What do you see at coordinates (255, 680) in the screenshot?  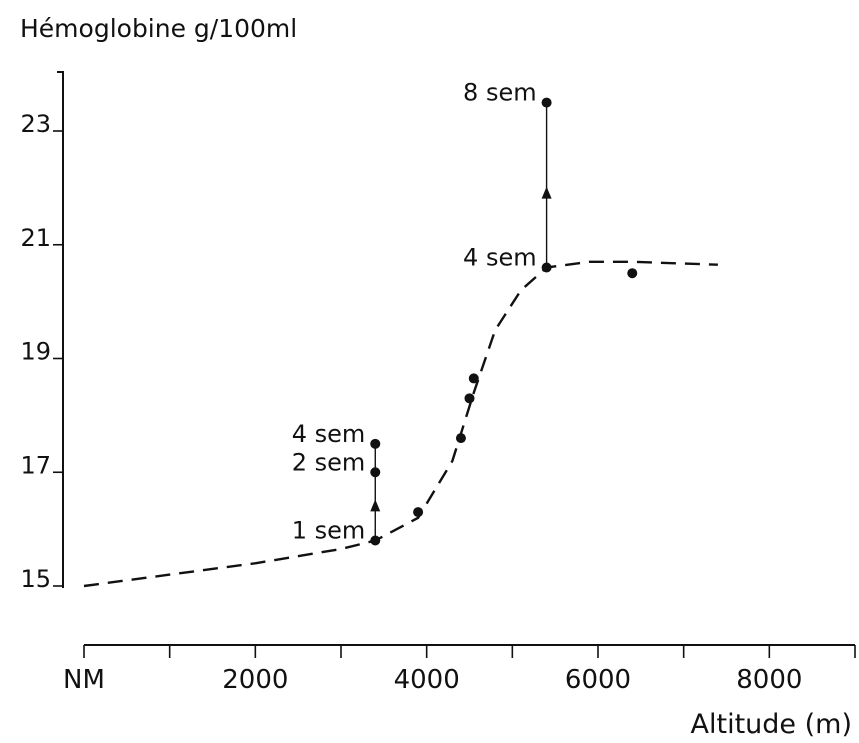 I see `x-tick-label: 2000` at bounding box center [255, 680].